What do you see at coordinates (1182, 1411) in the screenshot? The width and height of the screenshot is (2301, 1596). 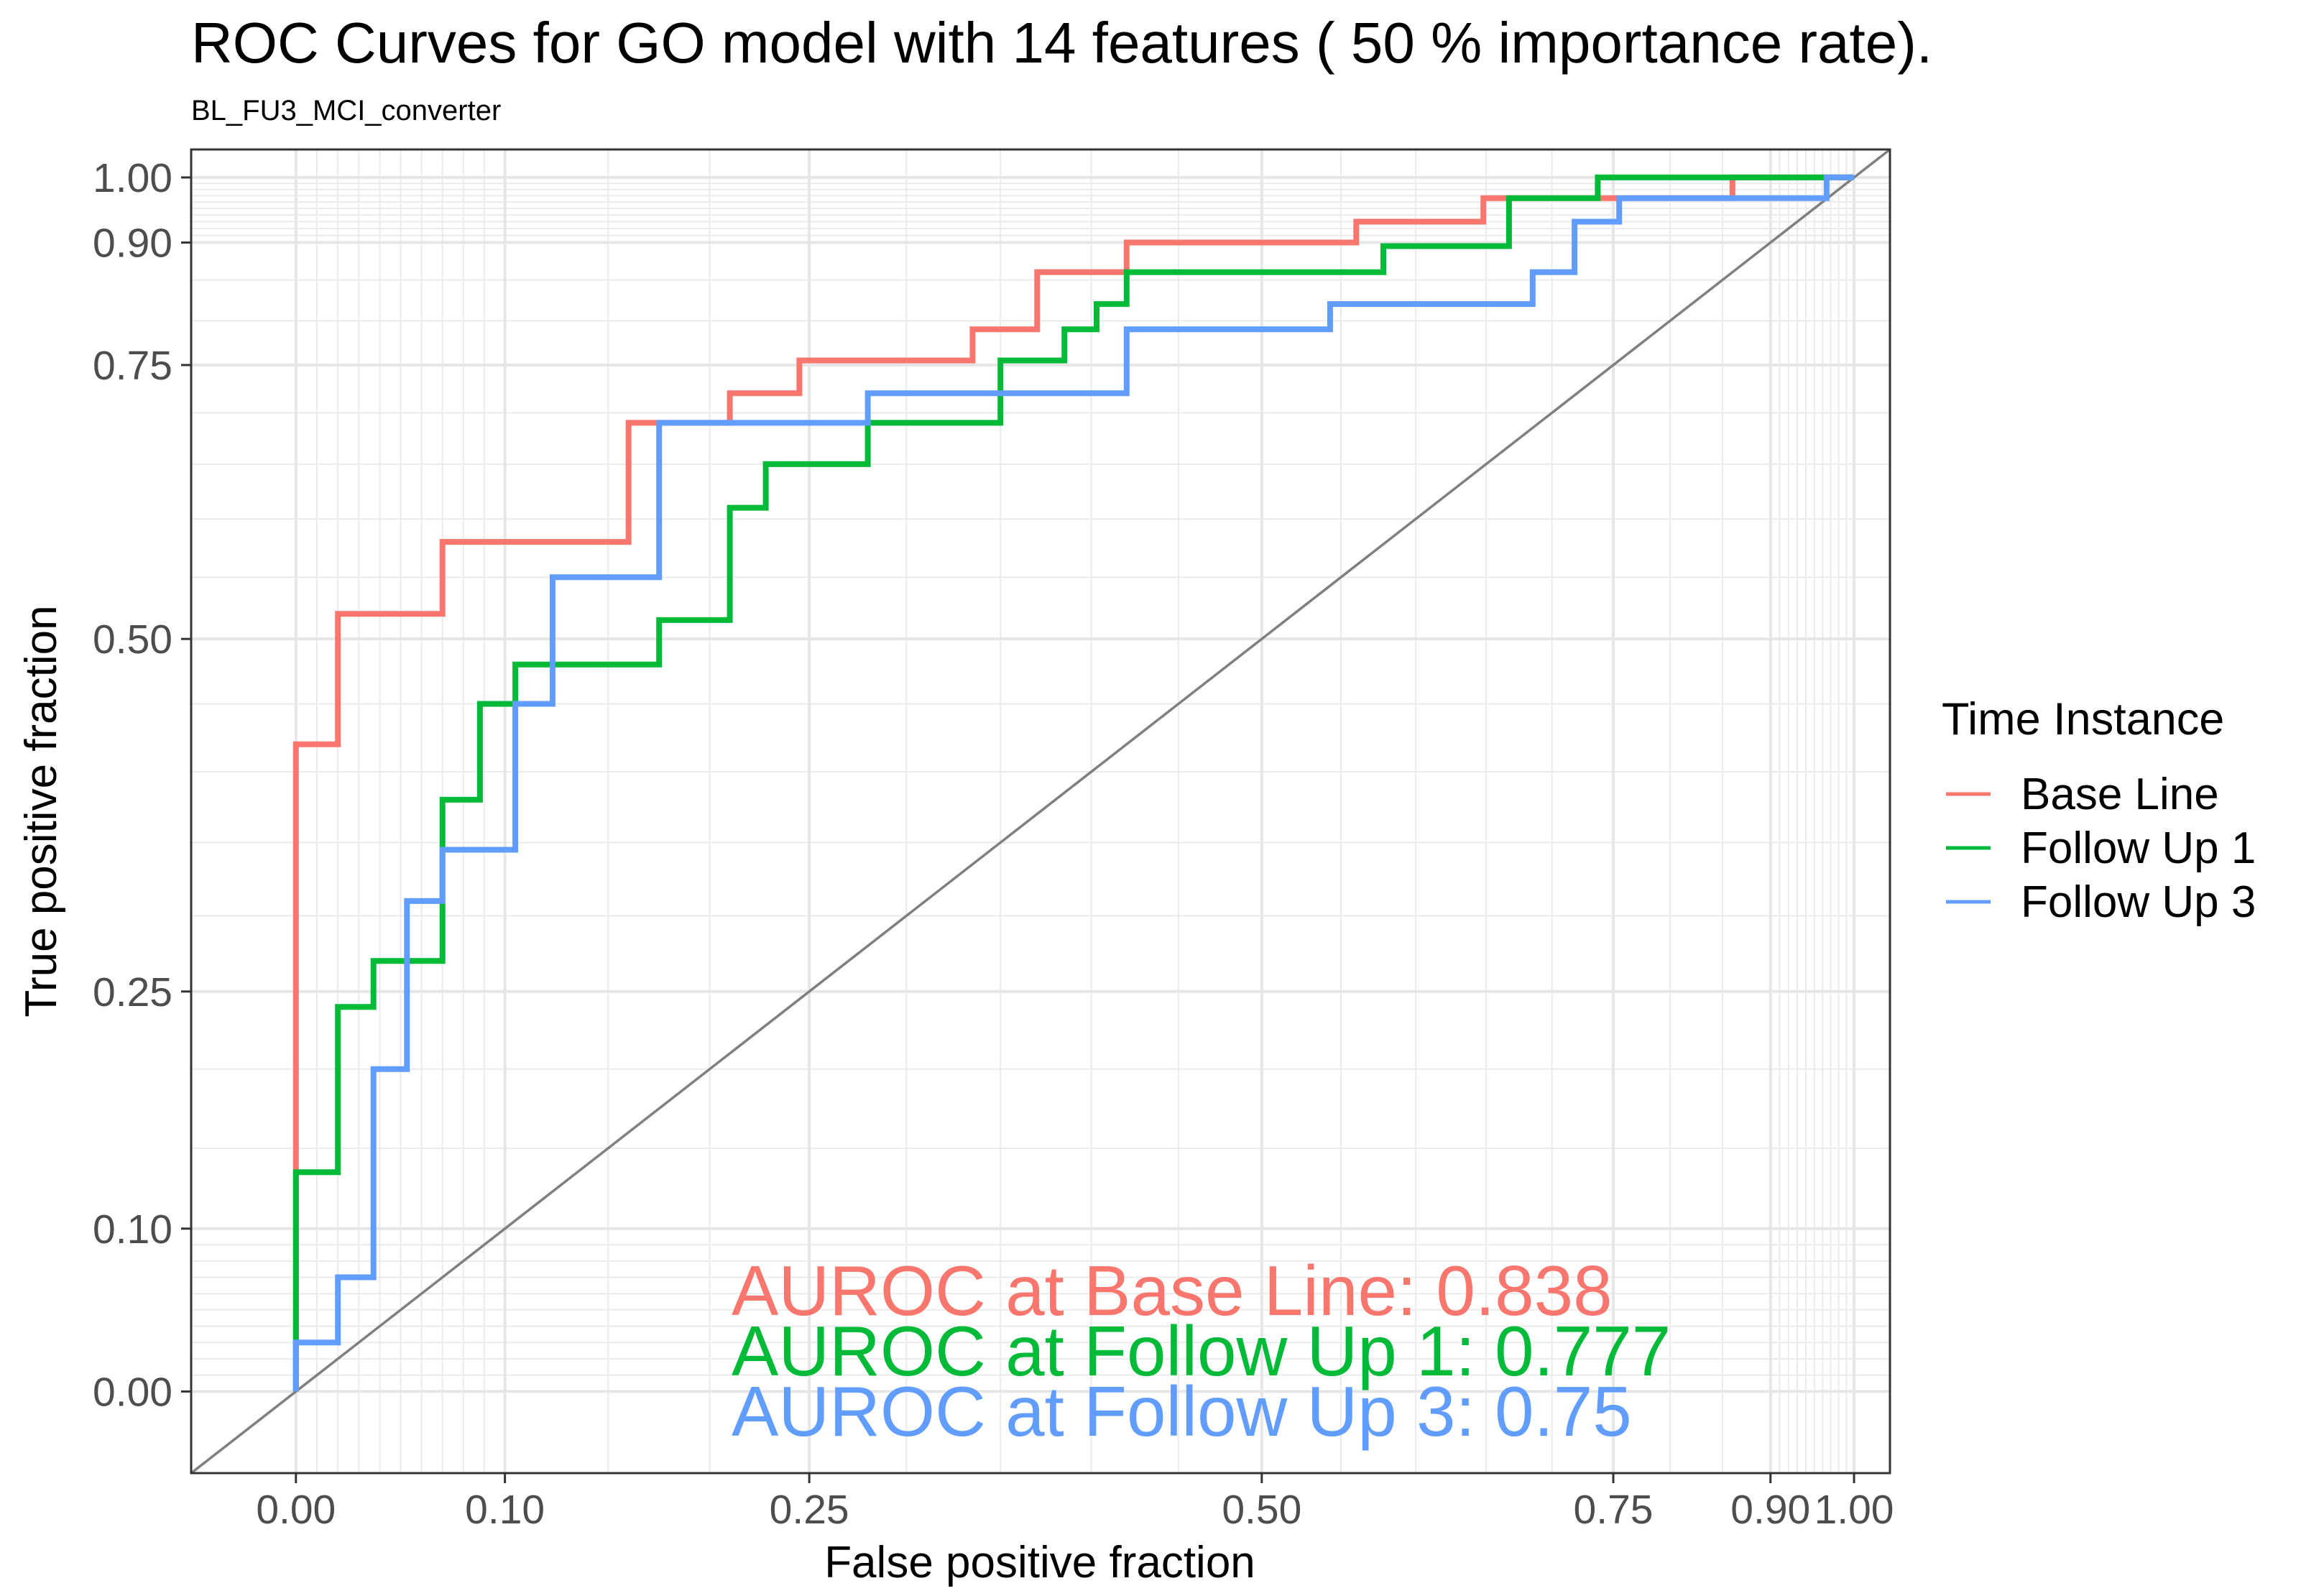 I see `auroc-label: AUROC at Follow Up 3: 0.75` at bounding box center [1182, 1411].